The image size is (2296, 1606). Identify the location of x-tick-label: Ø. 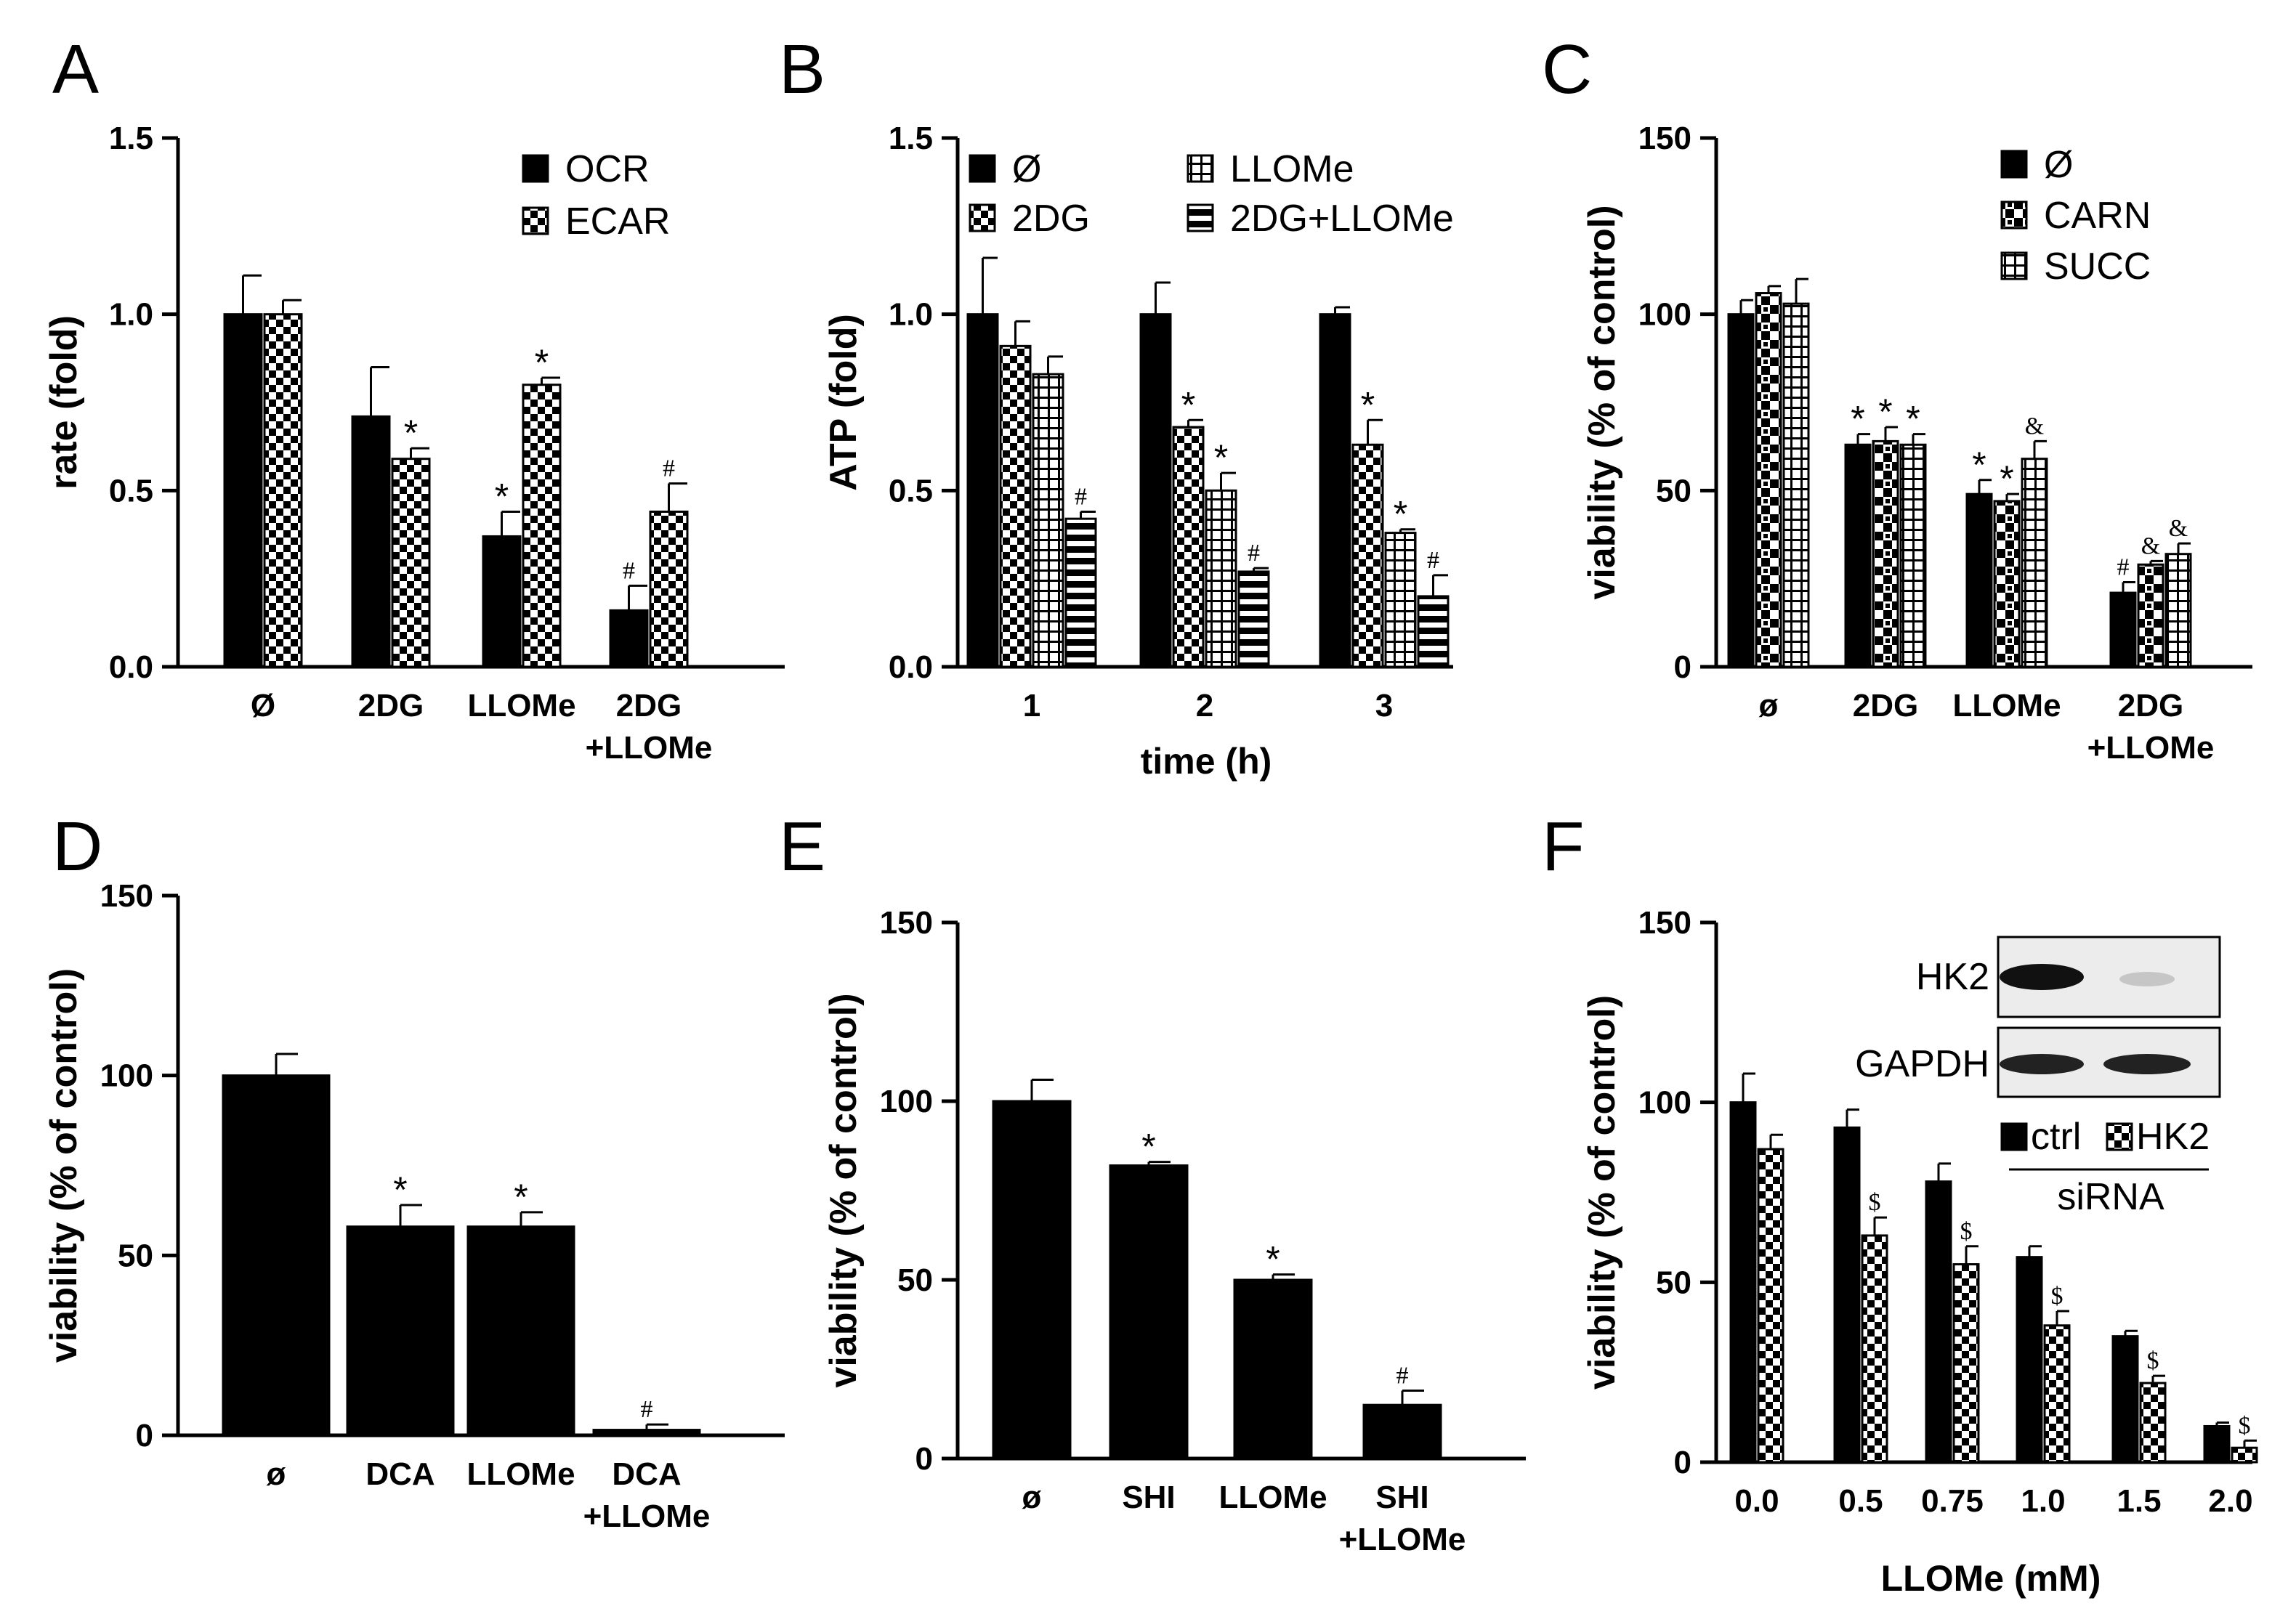
(263, 705).